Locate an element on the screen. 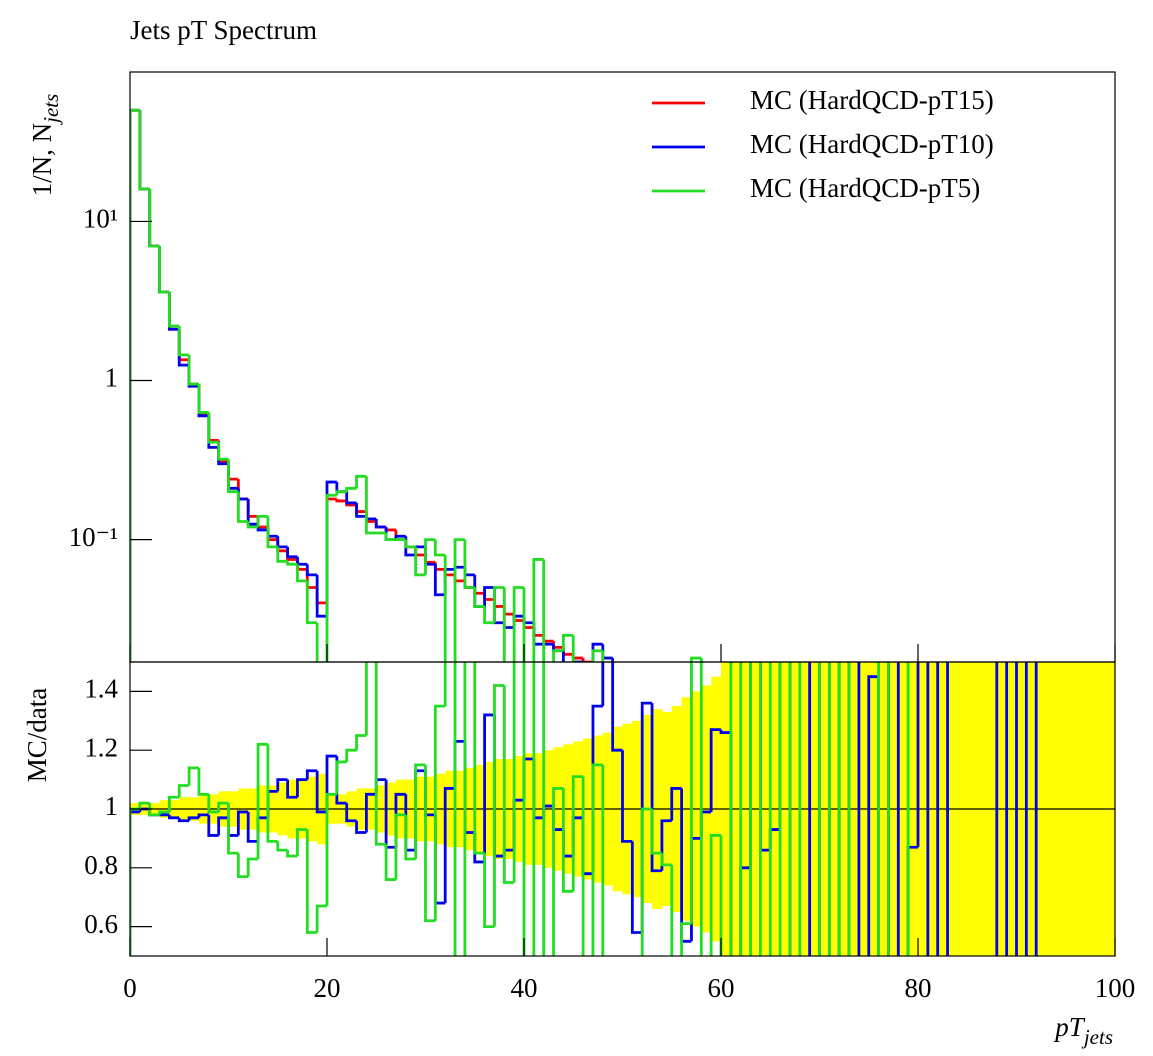 The image size is (1153, 1056). y-tick-label: 0.6 is located at coordinates (101, 924).